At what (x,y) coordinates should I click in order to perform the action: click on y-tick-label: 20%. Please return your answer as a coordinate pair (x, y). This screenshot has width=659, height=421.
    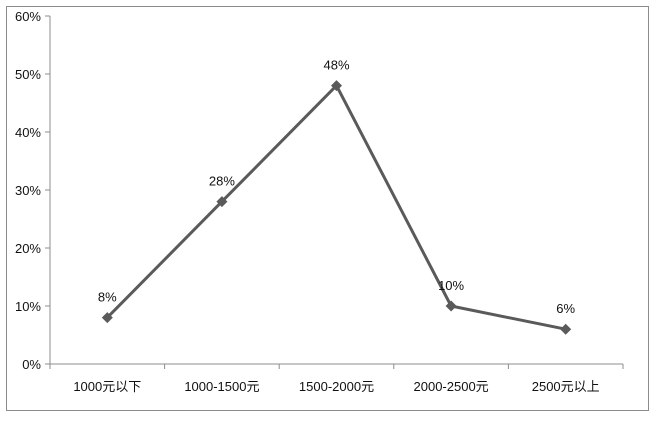
    Looking at the image, I should click on (28, 248).